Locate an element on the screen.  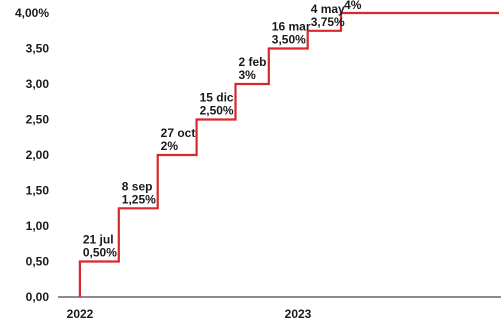
step-date-label: 21 jul is located at coordinates (98, 240).